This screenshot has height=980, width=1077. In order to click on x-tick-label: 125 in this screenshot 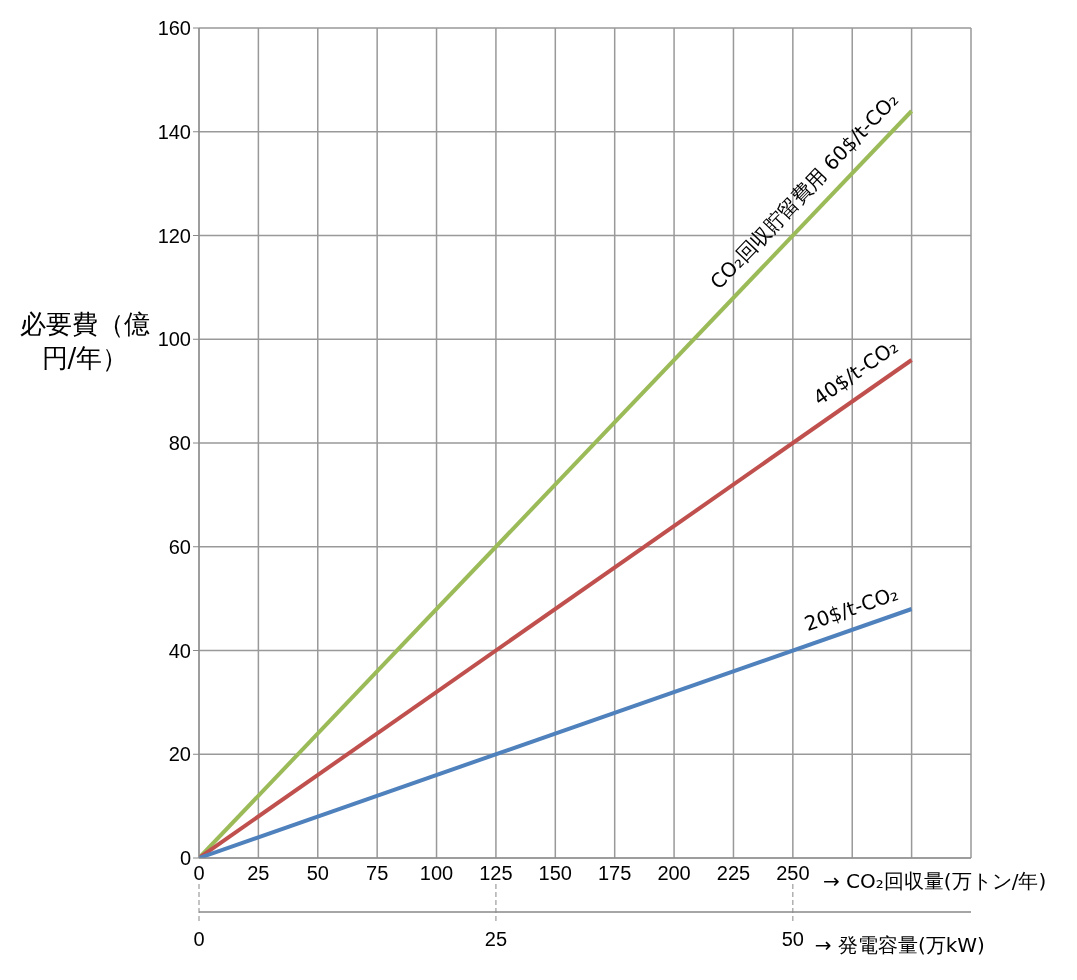, I will do `click(496, 873)`.